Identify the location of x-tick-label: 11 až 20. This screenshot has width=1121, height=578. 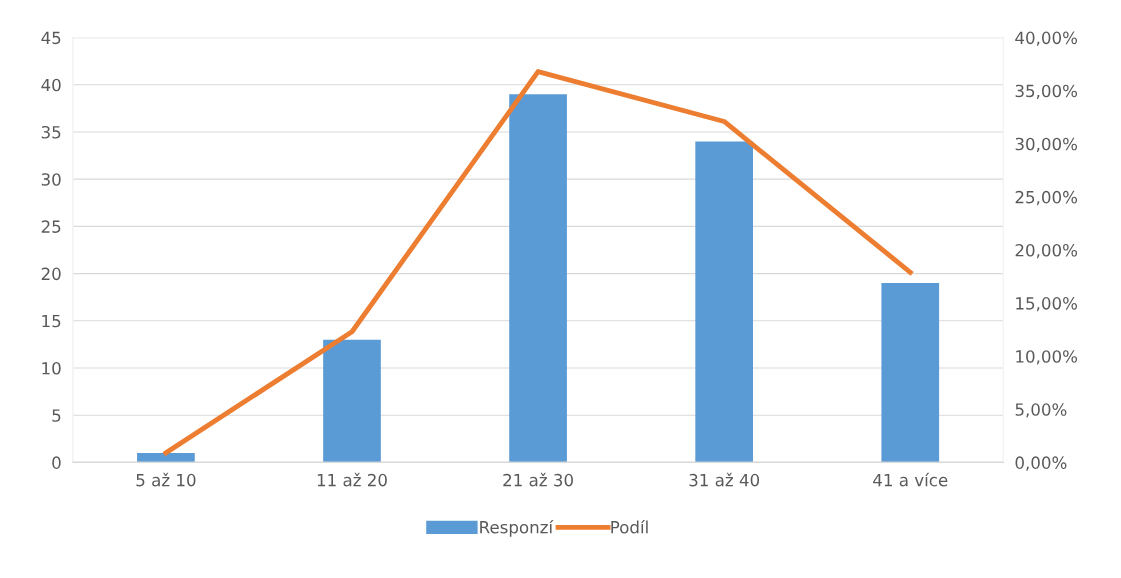
(352, 479).